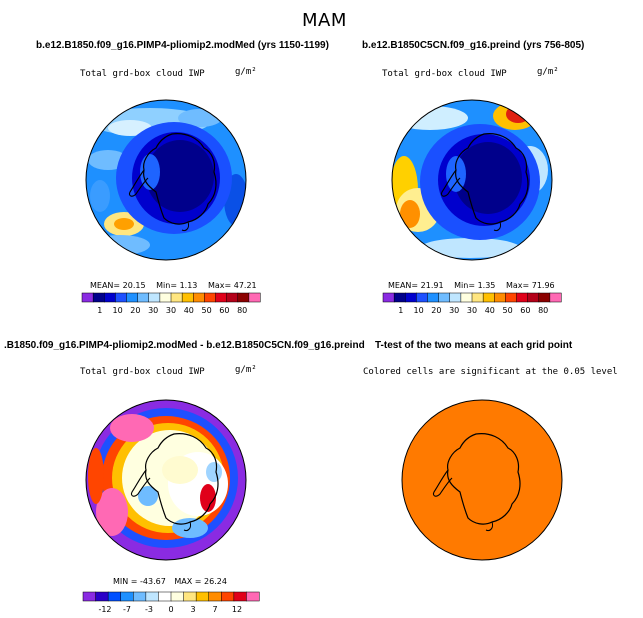  Describe the element at coordinates (465, 285) in the screenshot. I see `panel2-min-label: Min=` at that location.